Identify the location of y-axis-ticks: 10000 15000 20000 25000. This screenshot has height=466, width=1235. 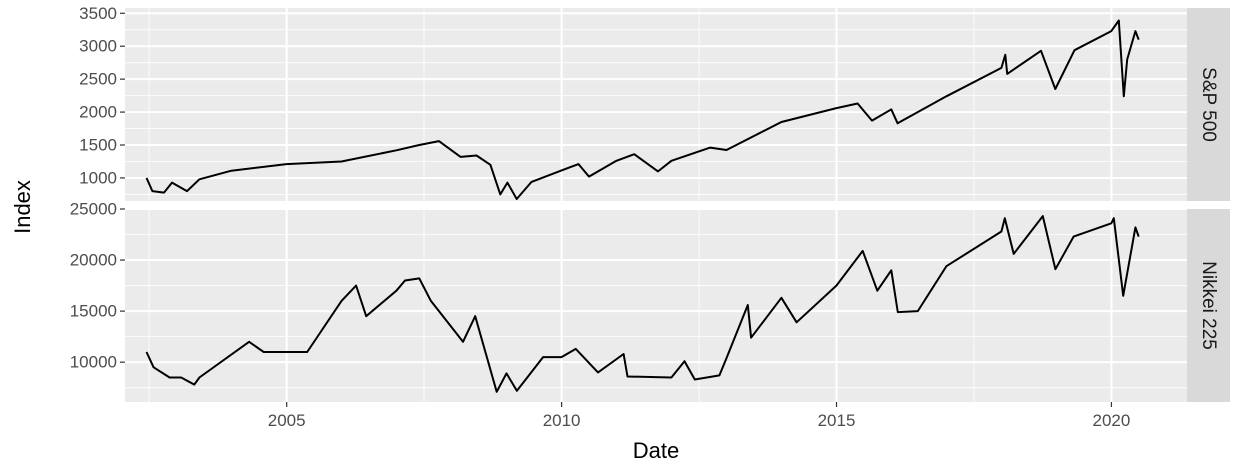
(97, 286).